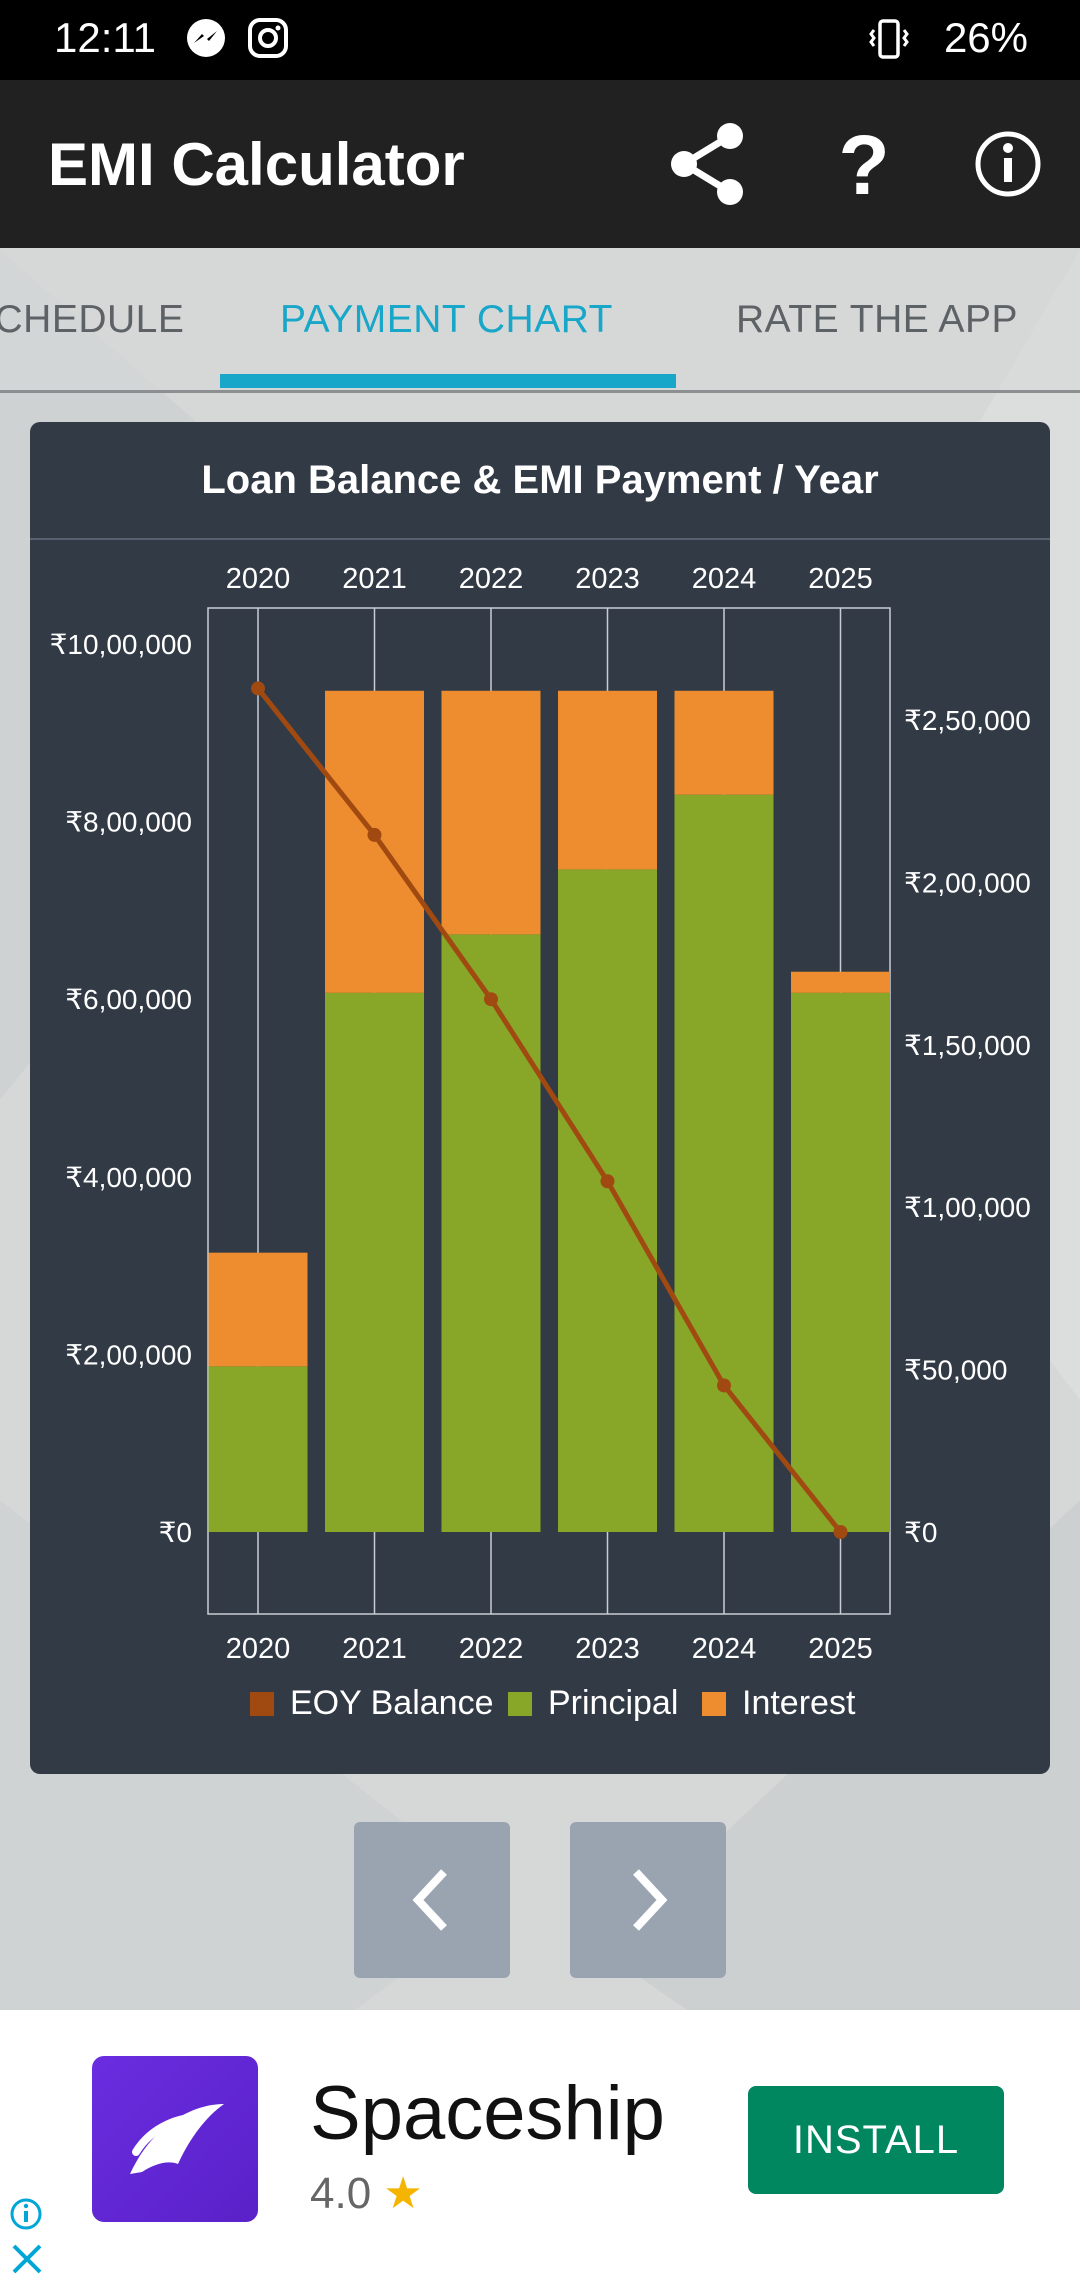  What do you see at coordinates (258, 1309) in the screenshot?
I see `bar-interest-2020` at bounding box center [258, 1309].